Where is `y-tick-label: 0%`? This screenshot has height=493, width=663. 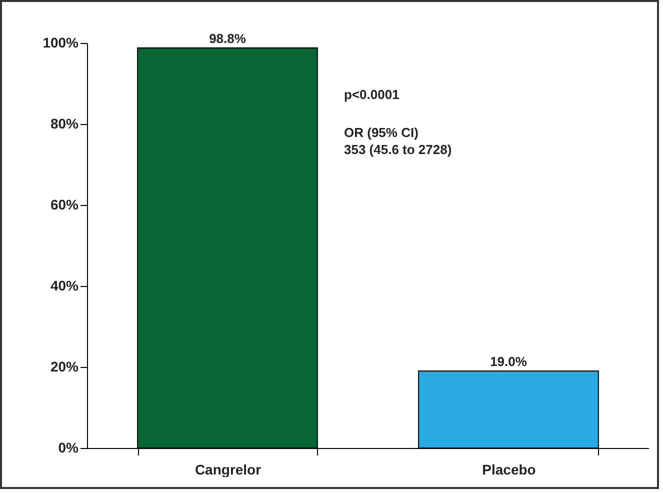
y-tick-label: 0% is located at coordinates (69, 448).